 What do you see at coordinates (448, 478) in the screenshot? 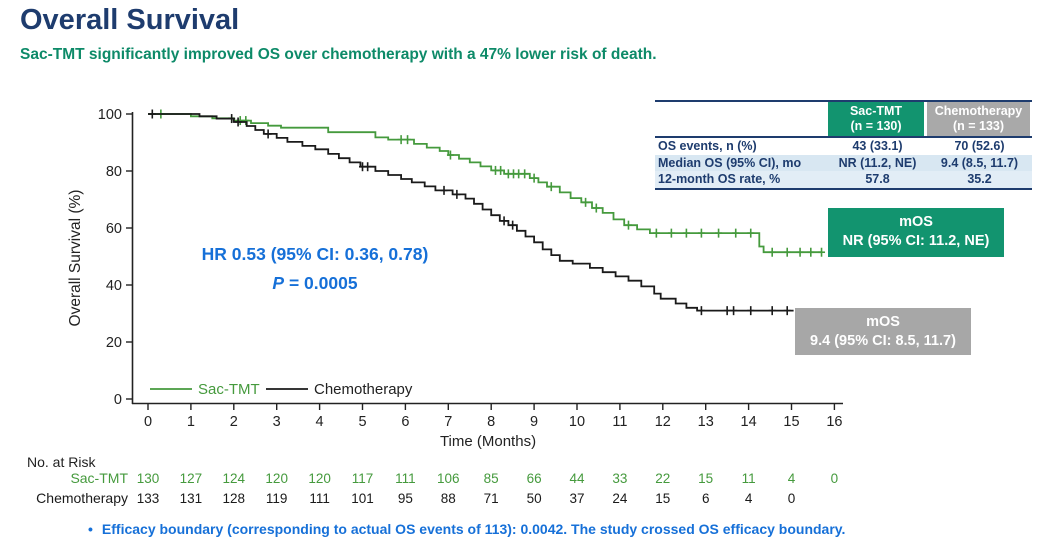
I see `at-risk-value: 106` at bounding box center [448, 478].